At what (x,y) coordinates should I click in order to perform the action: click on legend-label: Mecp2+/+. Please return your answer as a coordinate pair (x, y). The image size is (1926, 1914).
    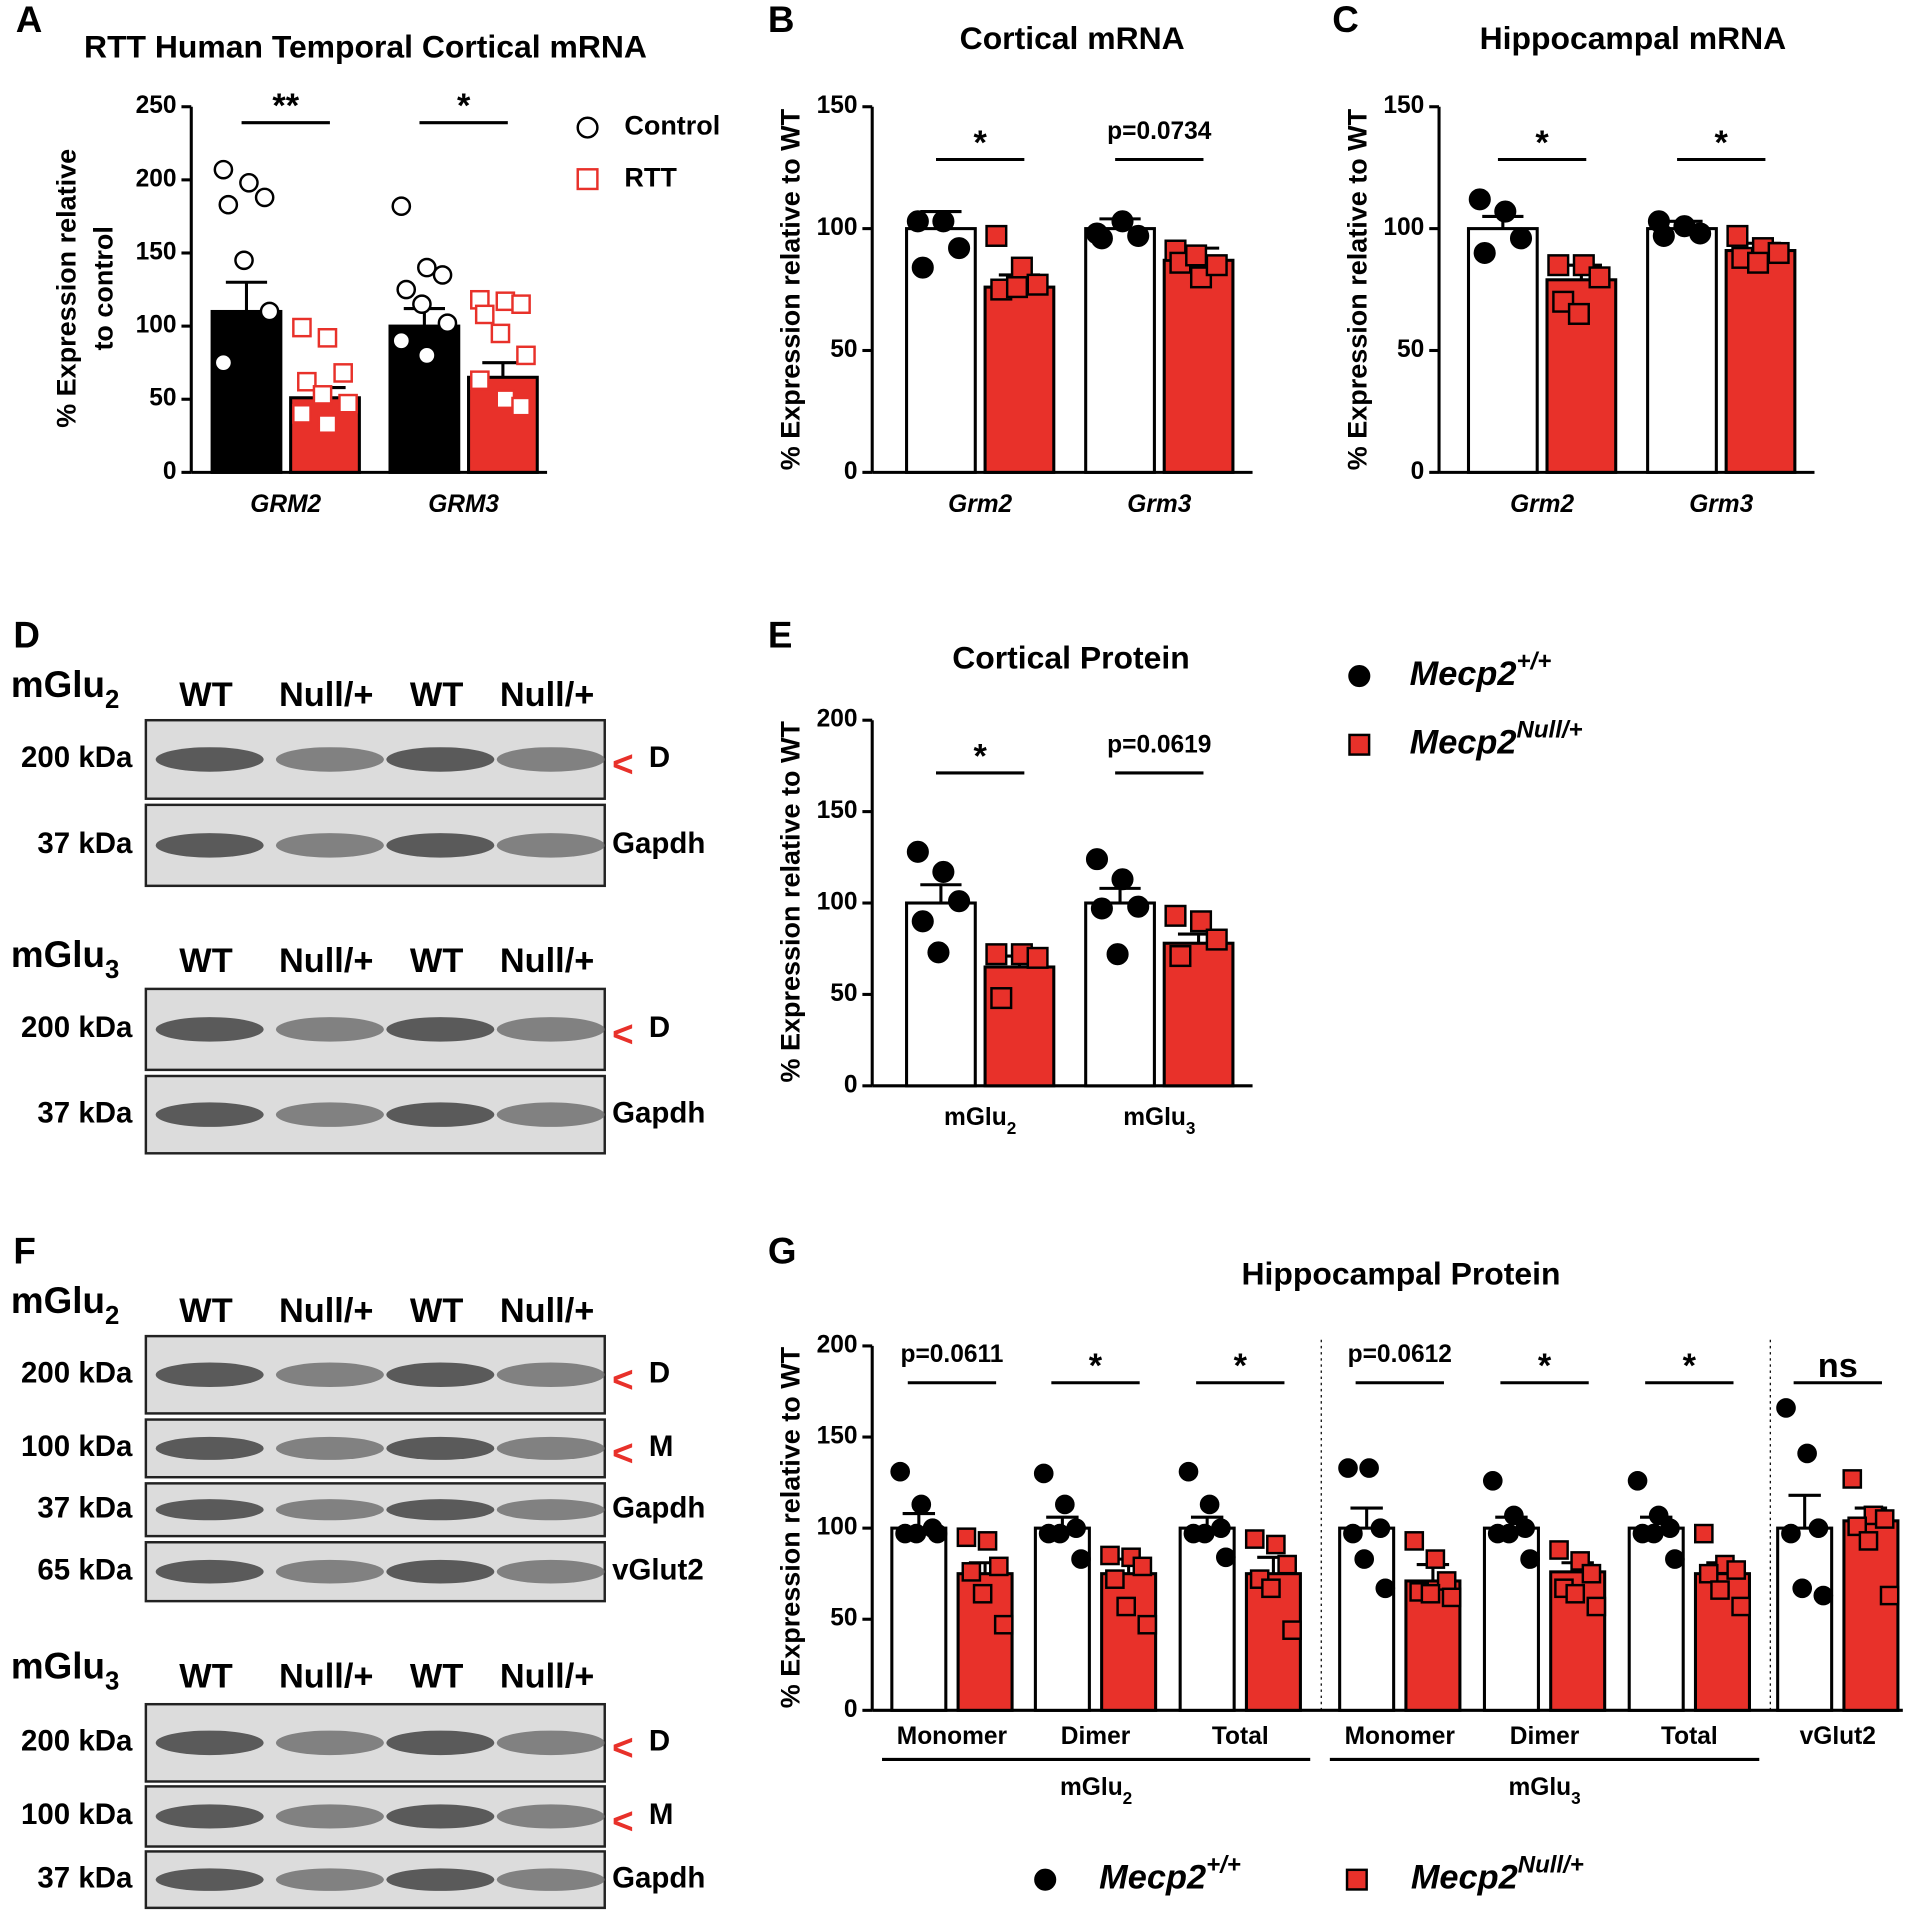
    Looking at the image, I should click on (1481, 670).